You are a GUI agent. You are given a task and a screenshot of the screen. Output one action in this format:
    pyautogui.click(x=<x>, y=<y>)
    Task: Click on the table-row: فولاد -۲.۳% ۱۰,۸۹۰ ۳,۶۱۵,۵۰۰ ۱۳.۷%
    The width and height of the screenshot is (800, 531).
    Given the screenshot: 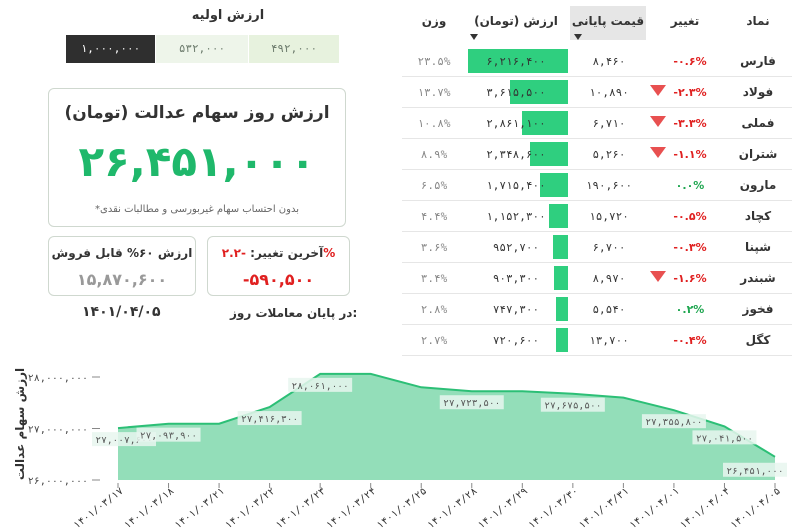 What is the action you would take?
    pyautogui.click(x=597, y=92)
    